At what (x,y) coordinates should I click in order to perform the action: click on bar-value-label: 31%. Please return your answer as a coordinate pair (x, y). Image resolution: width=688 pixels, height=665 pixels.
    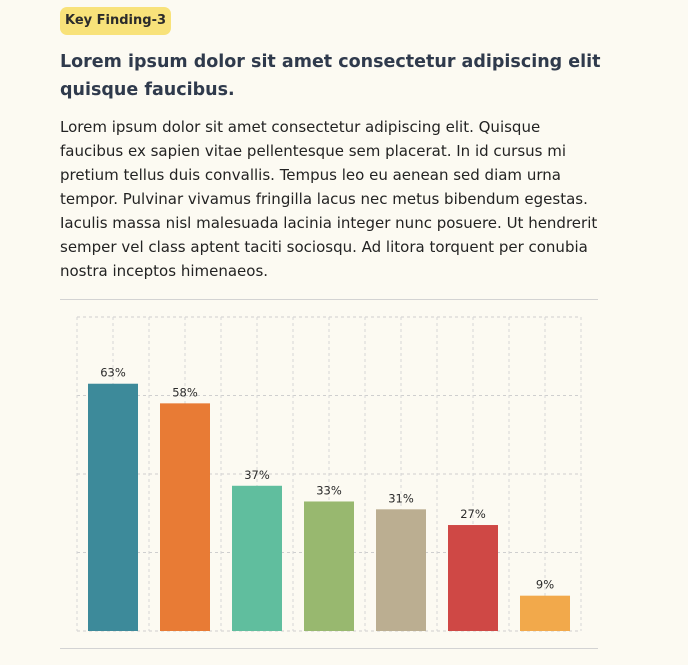
    Looking at the image, I should click on (401, 498).